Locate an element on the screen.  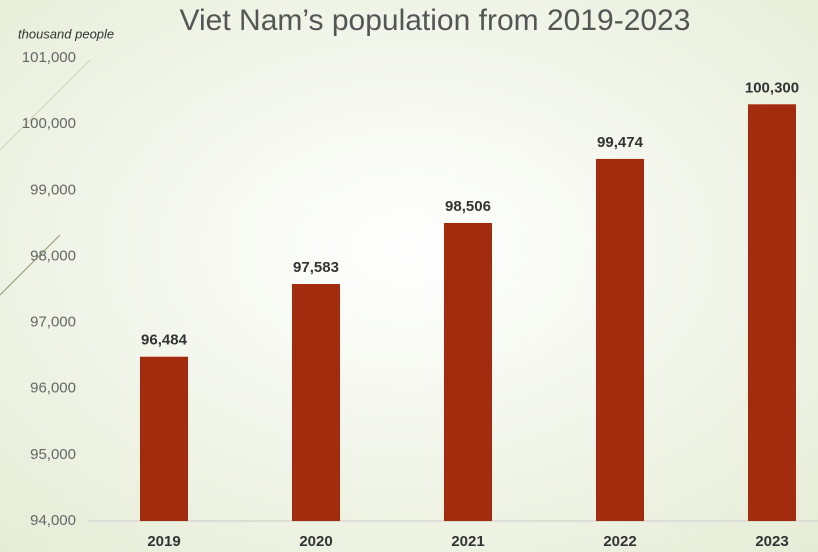
x-tick-label: 2023 is located at coordinates (771, 541).